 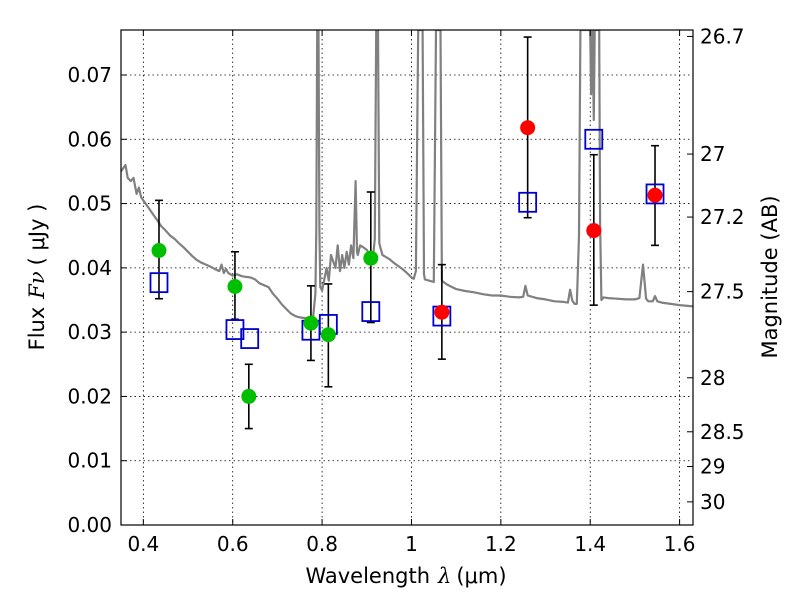 I want to click on y2-tick-label: 26.7, so click(x=722, y=36).